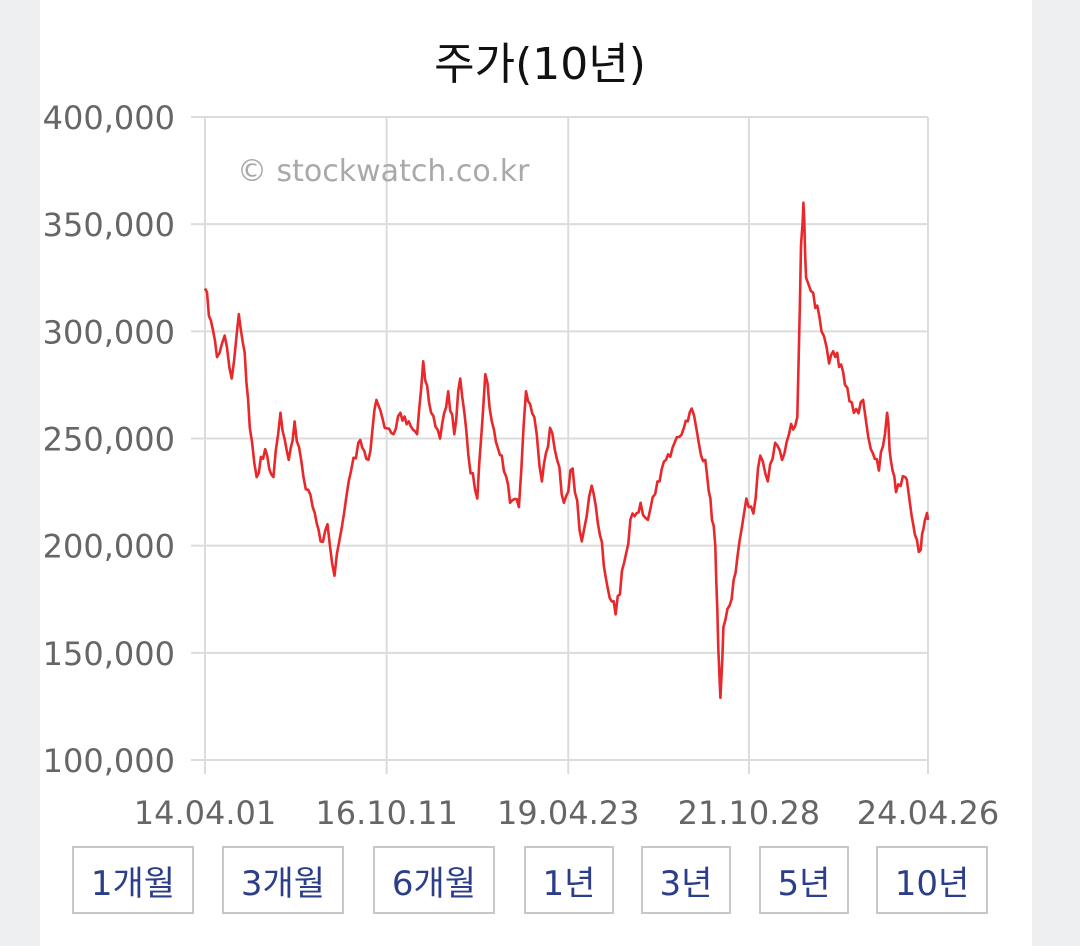  What do you see at coordinates (749, 813) in the screenshot?
I see `x-tick-label: 21.10.28` at bounding box center [749, 813].